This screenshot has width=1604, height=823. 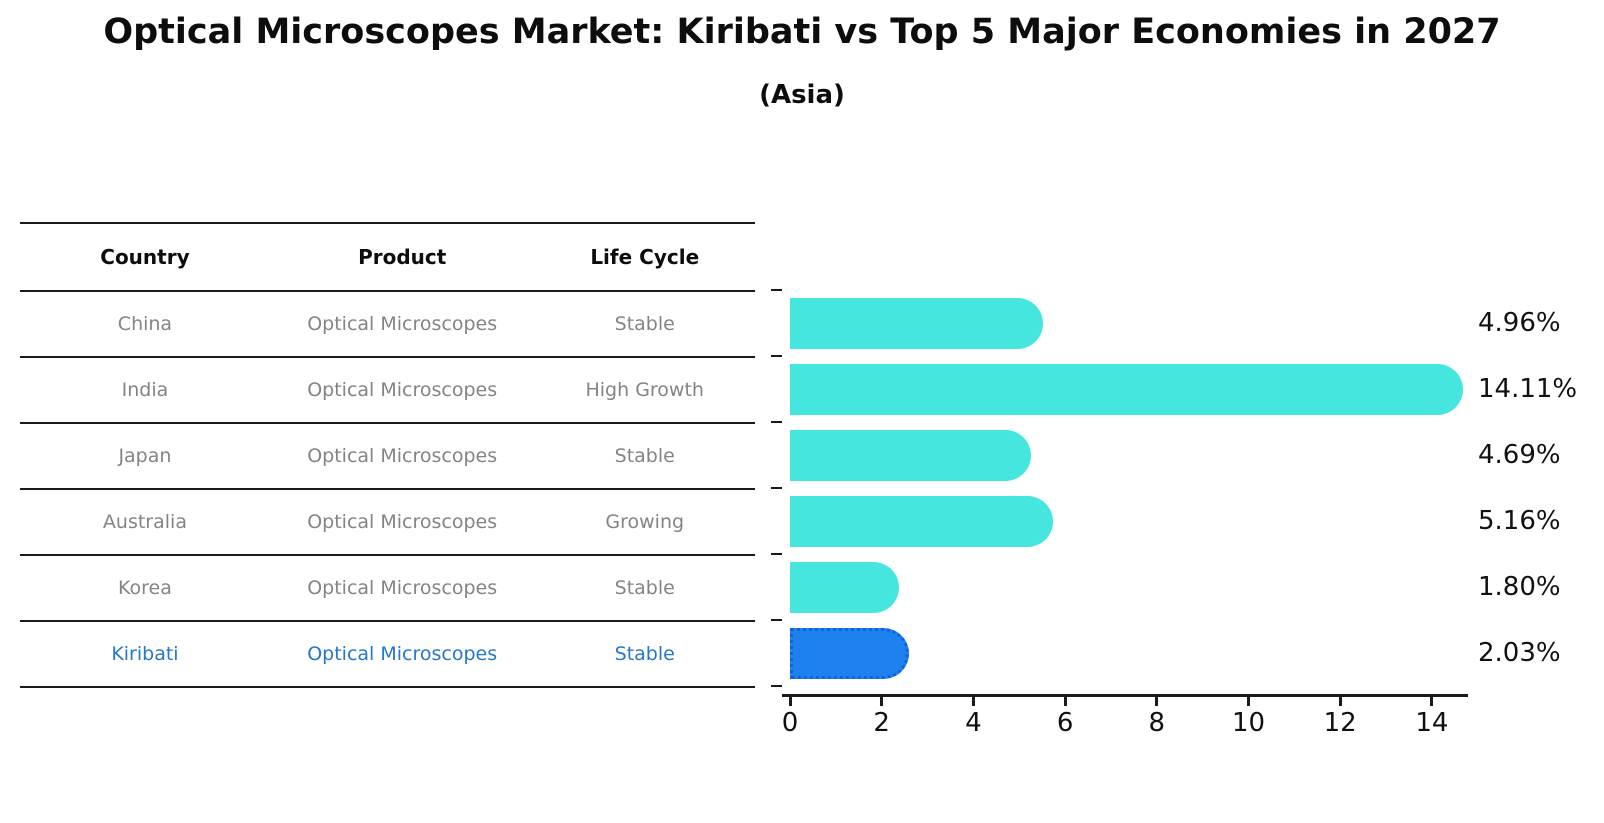 I want to click on cell-country: Kiribati, so click(x=145, y=654).